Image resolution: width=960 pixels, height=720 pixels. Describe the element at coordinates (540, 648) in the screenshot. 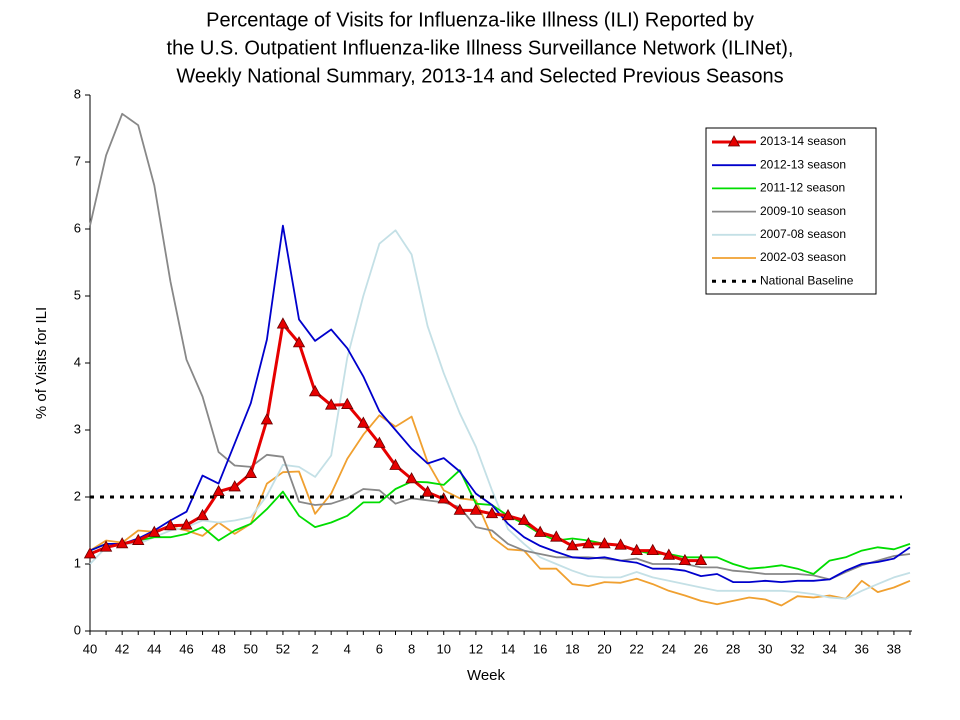

I see `x-tick-label: 16` at that location.